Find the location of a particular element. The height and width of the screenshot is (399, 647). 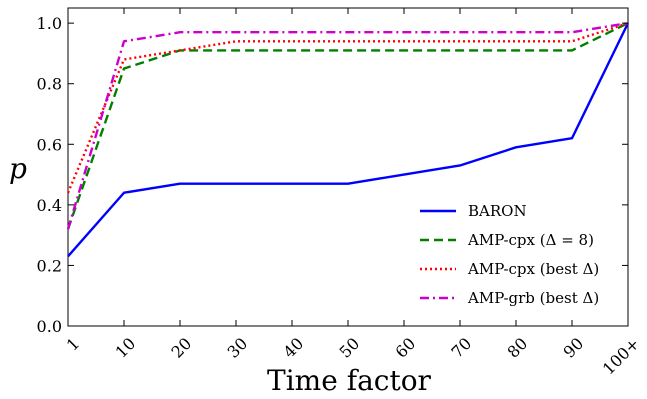

x-tick-label: 70 is located at coordinates (461, 348).